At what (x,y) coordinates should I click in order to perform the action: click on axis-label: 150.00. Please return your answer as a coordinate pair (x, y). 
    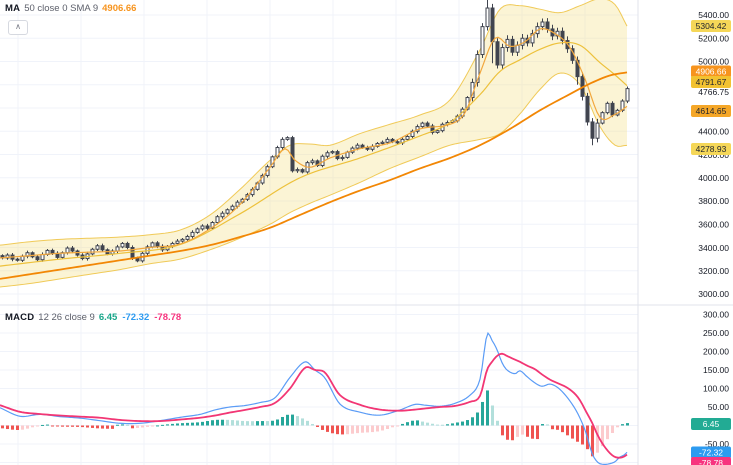
    Looking at the image, I should click on (716, 370).